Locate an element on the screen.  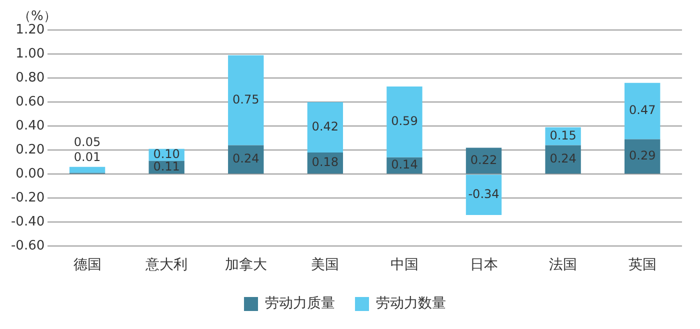
data-label: 0.05 is located at coordinates (87, 142).